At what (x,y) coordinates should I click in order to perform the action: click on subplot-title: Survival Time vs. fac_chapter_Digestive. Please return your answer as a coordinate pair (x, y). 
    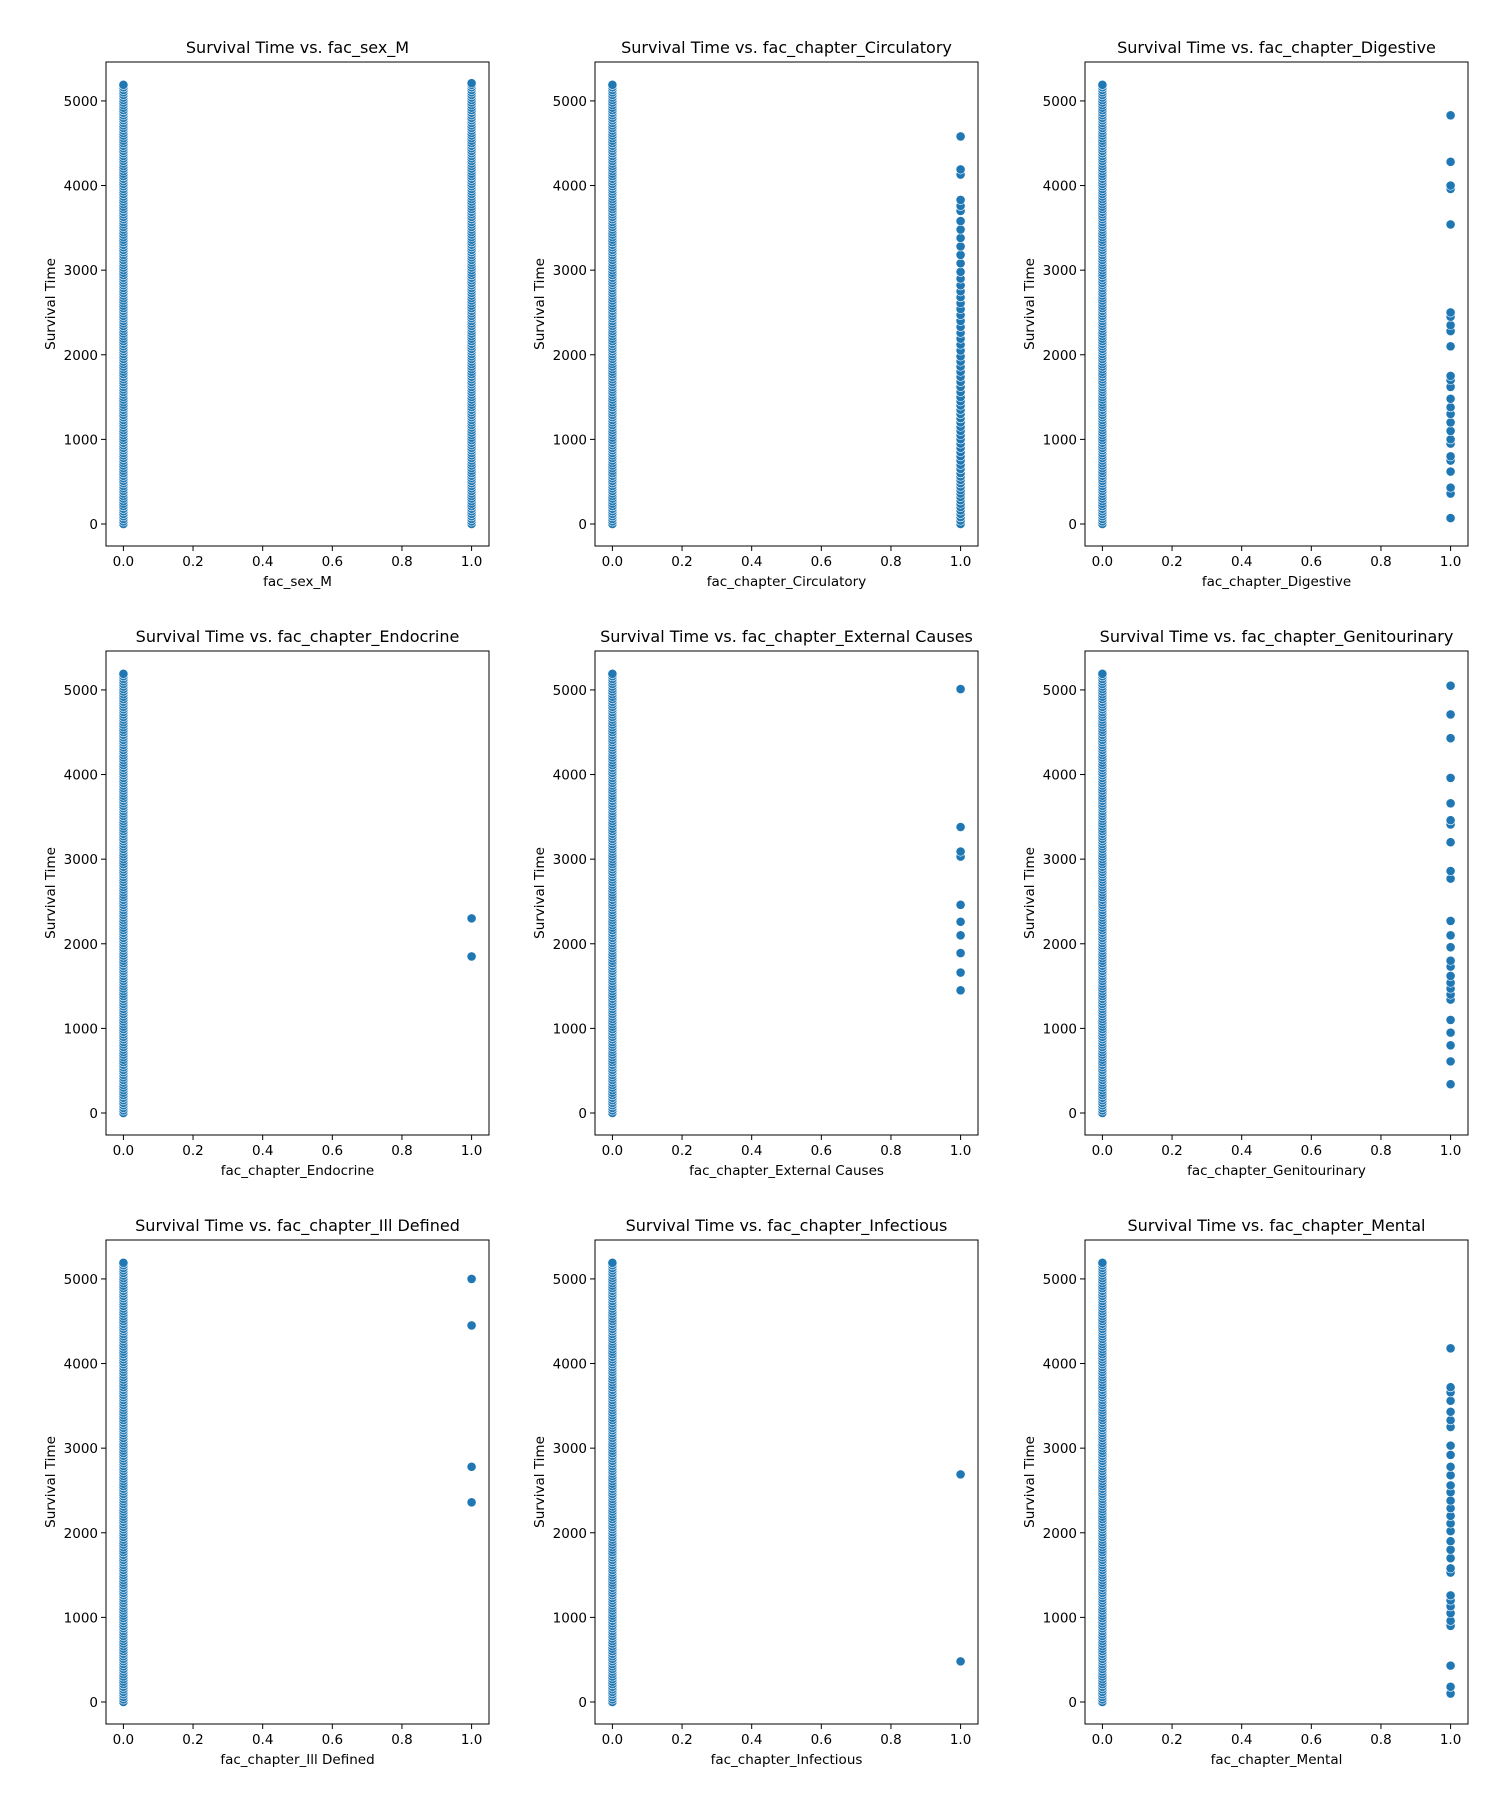
    Looking at the image, I should click on (1276, 48).